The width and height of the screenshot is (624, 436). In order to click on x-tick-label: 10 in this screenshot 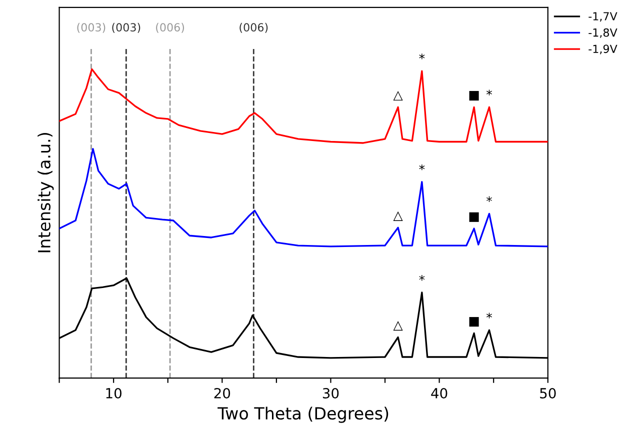, I will do `click(114, 393)`.